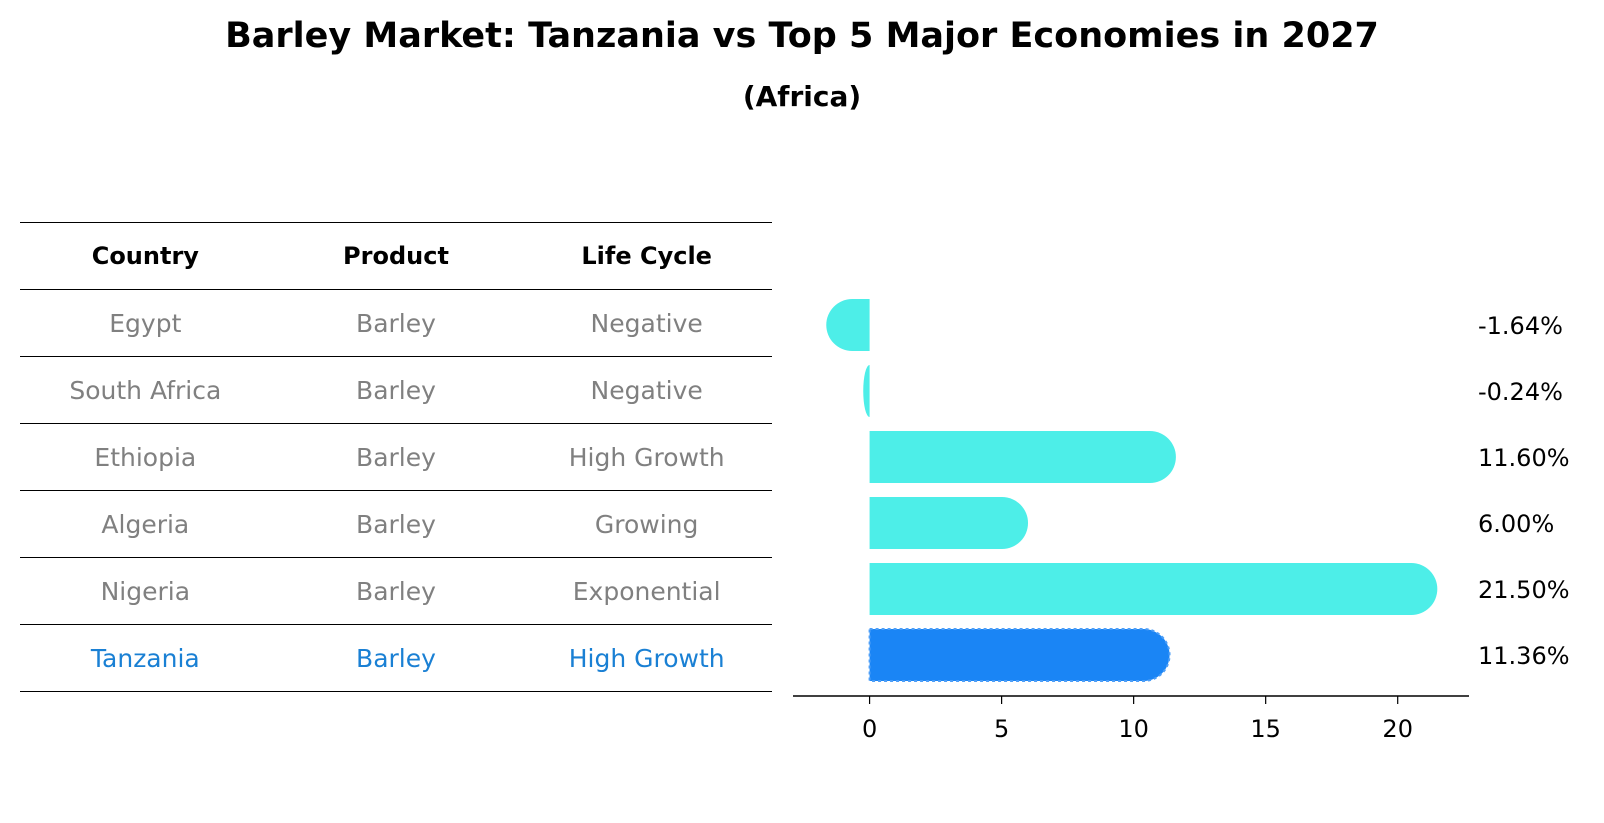 The image size is (1604, 823). Describe the element at coordinates (145, 524) in the screenshot. I see `cell-country: Algeria` at that location.